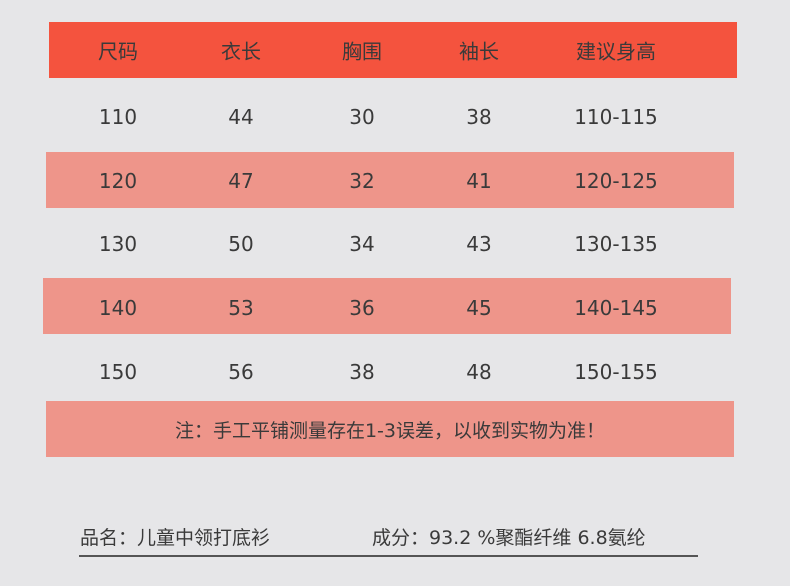 This screenshot has height=586, width=790. I want to click on measurement-note: 注：手工平铺测量存在1-3误差，以收到实物为准！, so click(390, 429).